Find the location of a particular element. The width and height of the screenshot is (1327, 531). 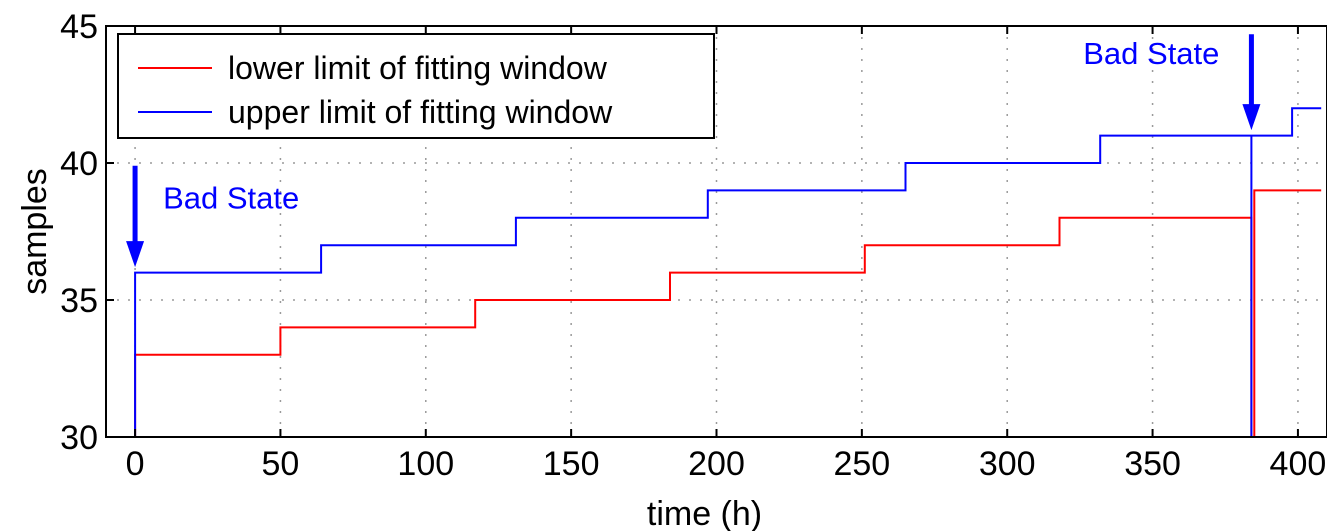

y-tick-label: 45 is located at coordinates (79, 27).